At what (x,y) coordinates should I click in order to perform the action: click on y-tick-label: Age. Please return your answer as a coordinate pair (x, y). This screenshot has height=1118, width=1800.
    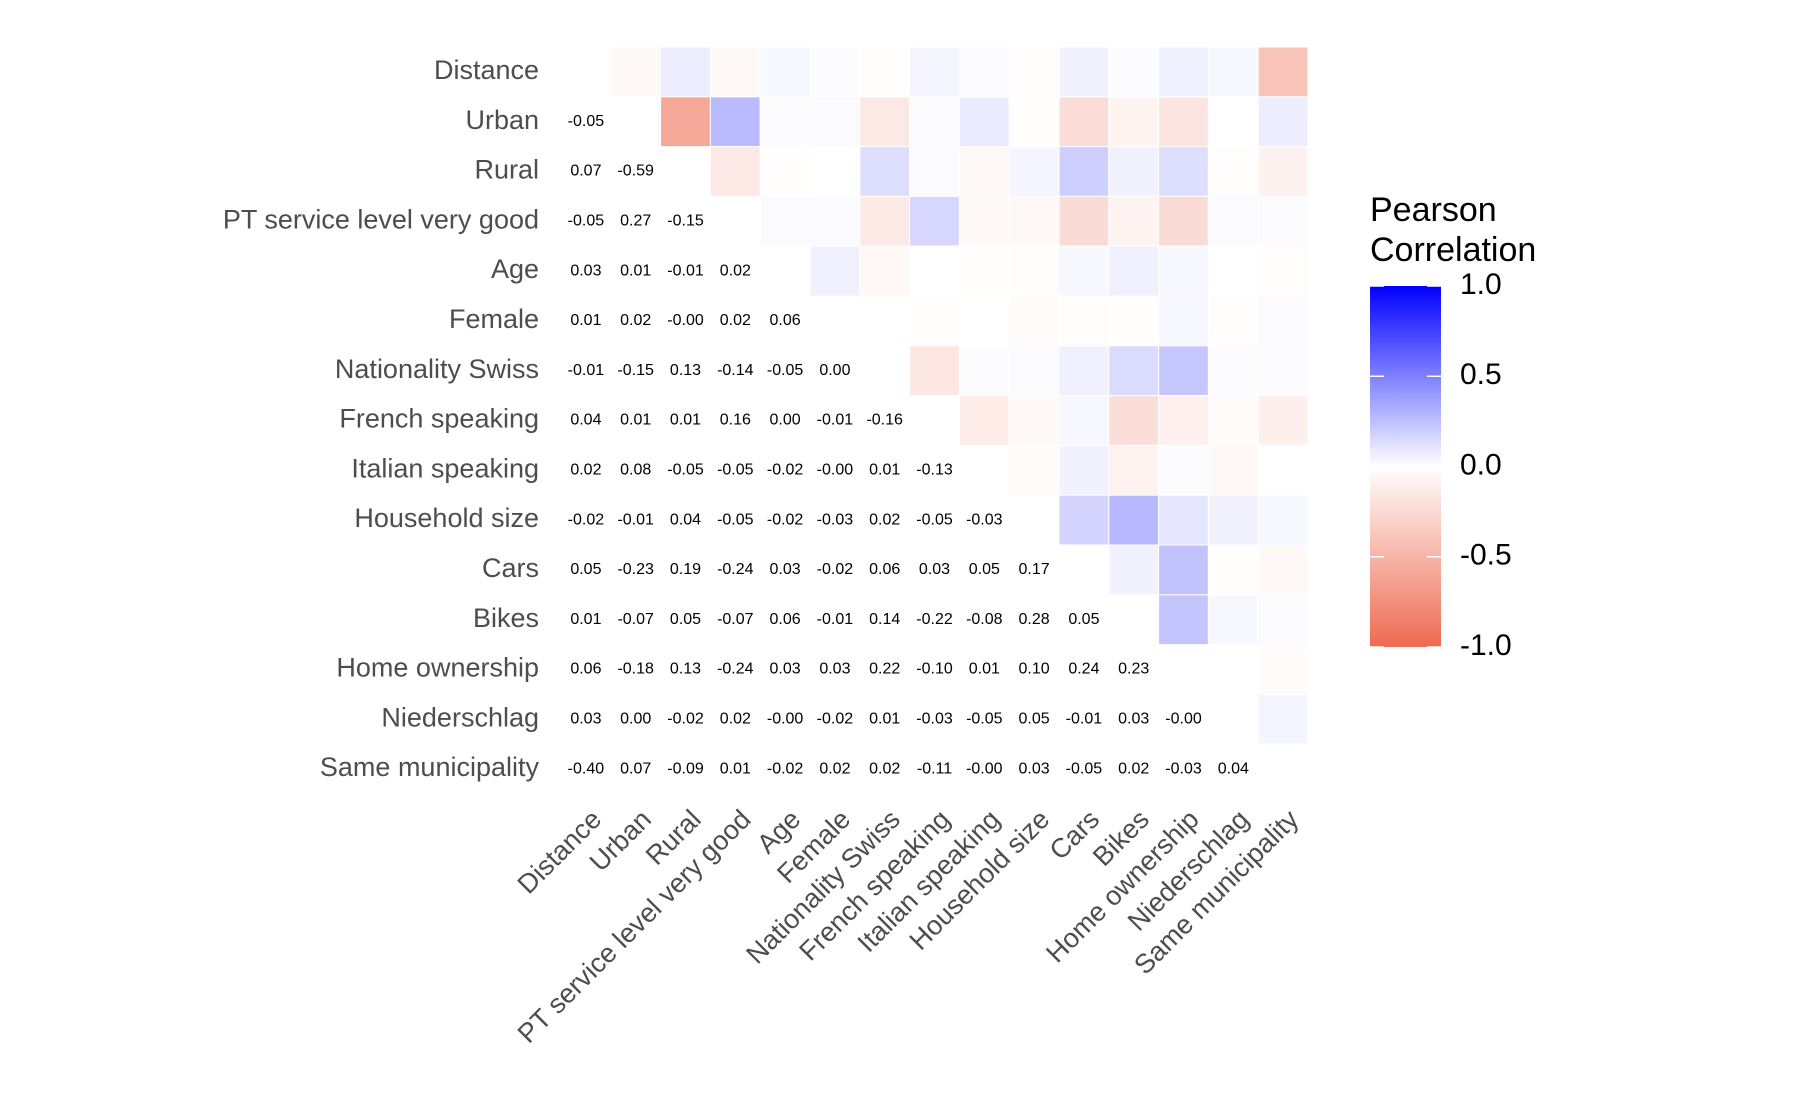
    Looking at the image, I should click on (515, 269).